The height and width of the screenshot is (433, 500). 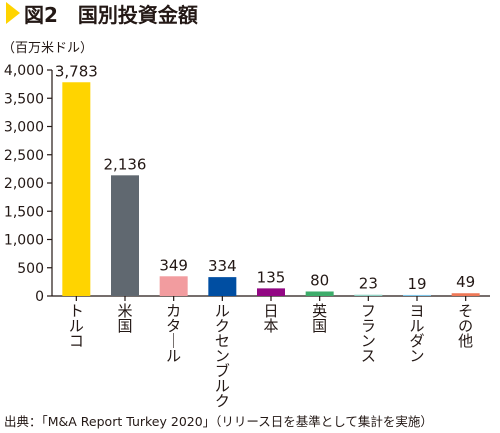 I want to click on x-category-label: 米国, so click(x=124, y=318).